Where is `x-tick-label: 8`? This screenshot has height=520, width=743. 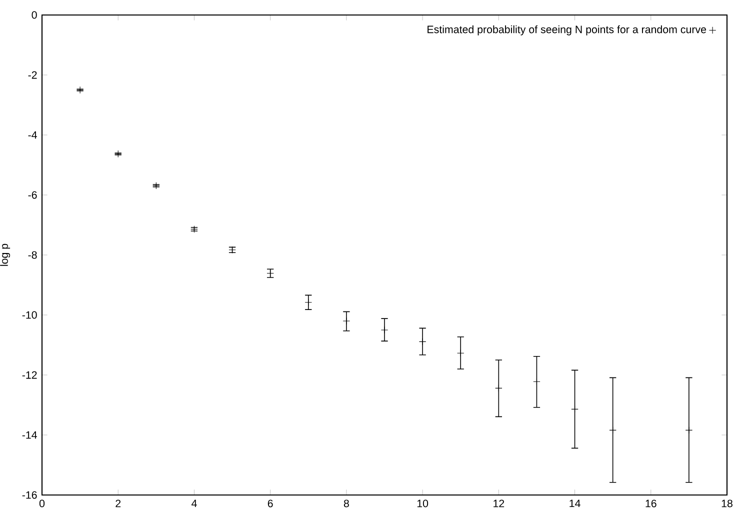
x-tick-label: 8 is located at coordinates (346, 504).